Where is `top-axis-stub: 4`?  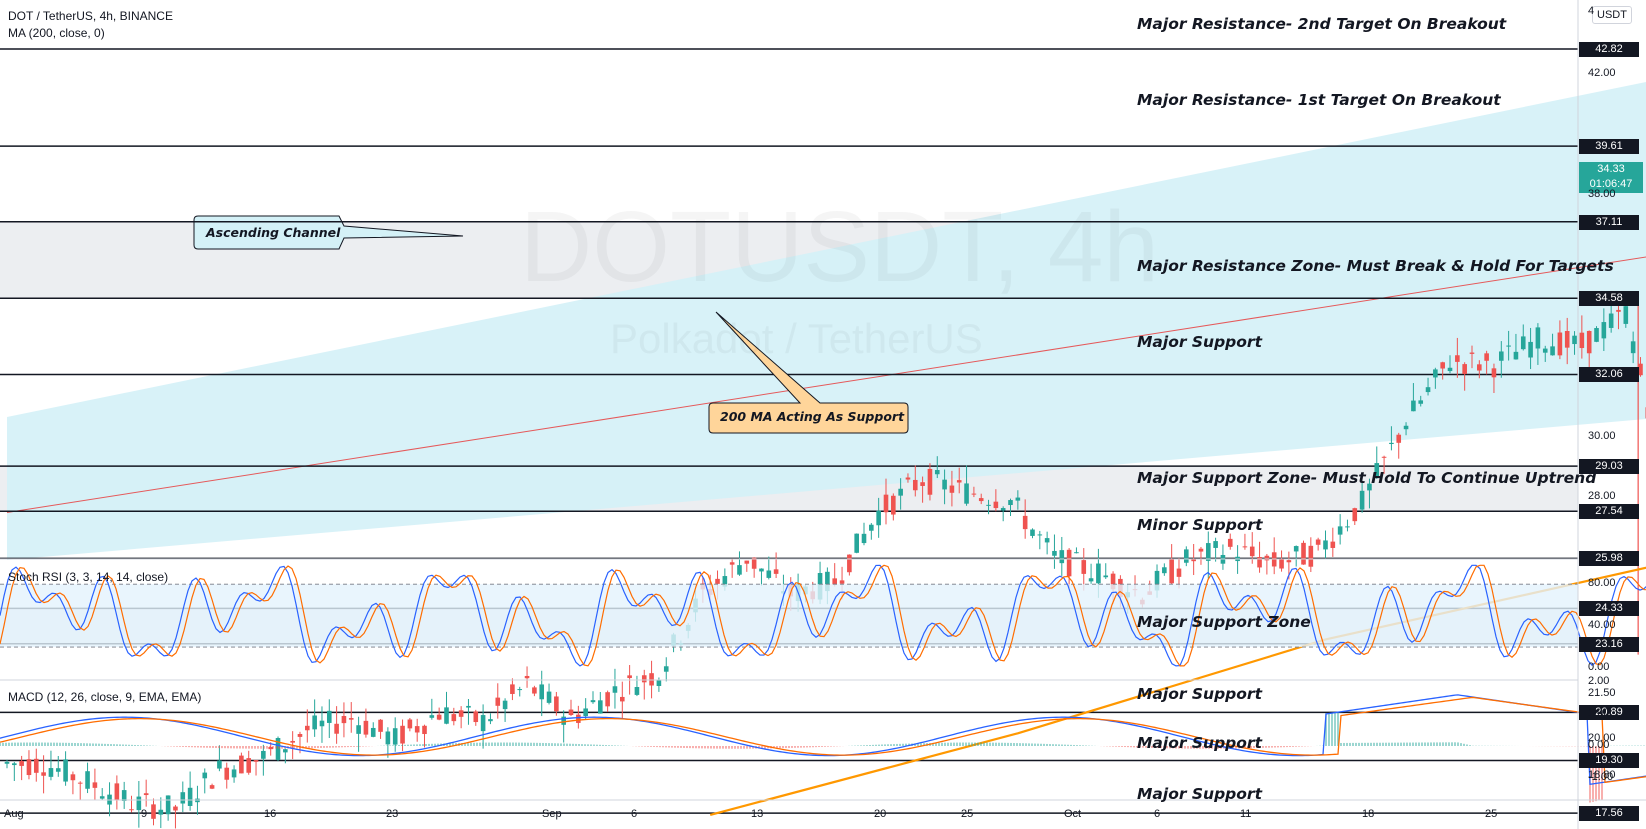 top-axis-stub: 4 is located at coordinates (1591, 11).